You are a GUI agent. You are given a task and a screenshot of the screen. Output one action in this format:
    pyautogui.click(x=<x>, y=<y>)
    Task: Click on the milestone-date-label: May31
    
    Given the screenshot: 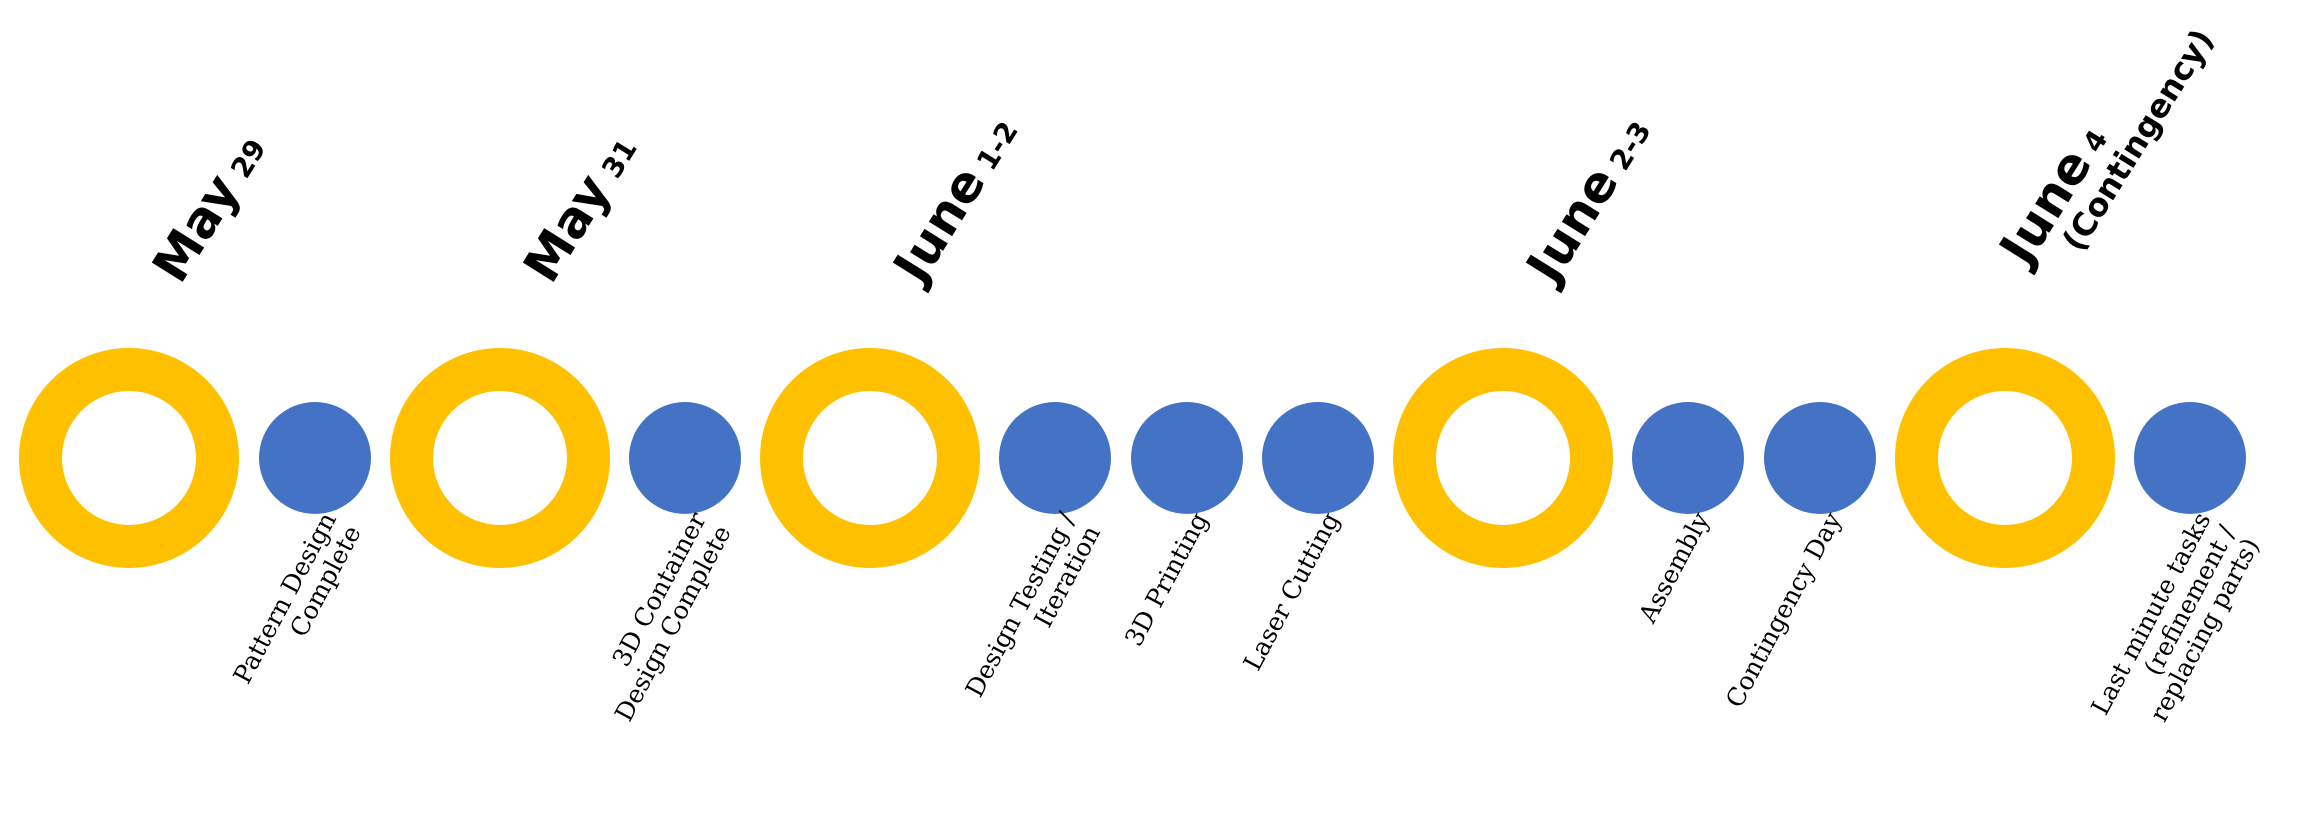 What is the action you would take?
    pyautogui.click(x=578, y=208)
    